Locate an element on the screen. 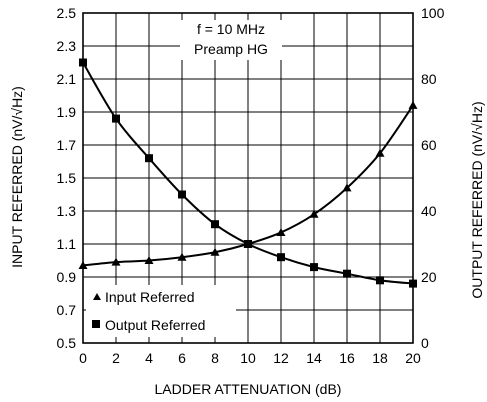  legend-output-label: Output Referred is located at coordinates (155, 325).